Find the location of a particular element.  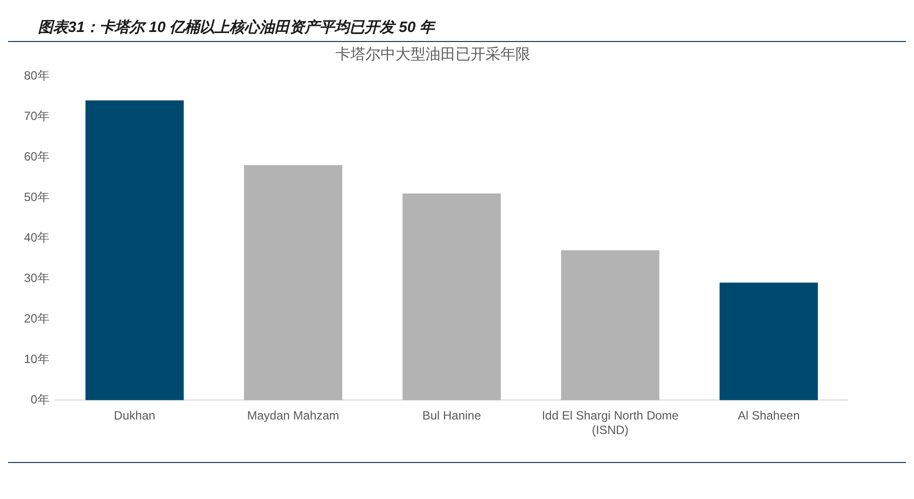

y-tick-label: 70年 is located at coordinates (37, 115).